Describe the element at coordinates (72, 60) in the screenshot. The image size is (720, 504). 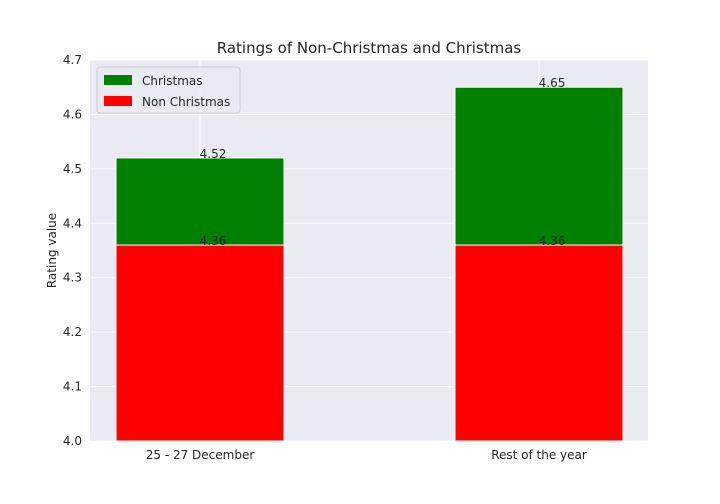
I see `y-tick-label: 4.7` at that location.